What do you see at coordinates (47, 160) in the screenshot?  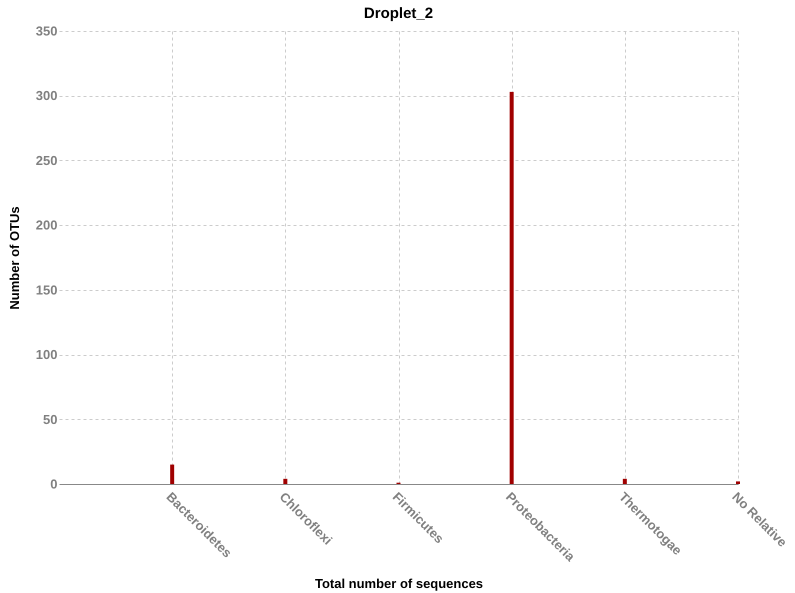 I see `y-tick-label: 250` at bounding box center [47, 160].